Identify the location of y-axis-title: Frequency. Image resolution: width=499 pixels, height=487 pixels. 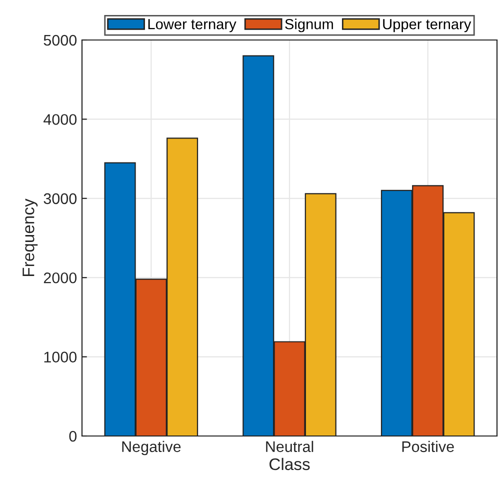
(30, 237).